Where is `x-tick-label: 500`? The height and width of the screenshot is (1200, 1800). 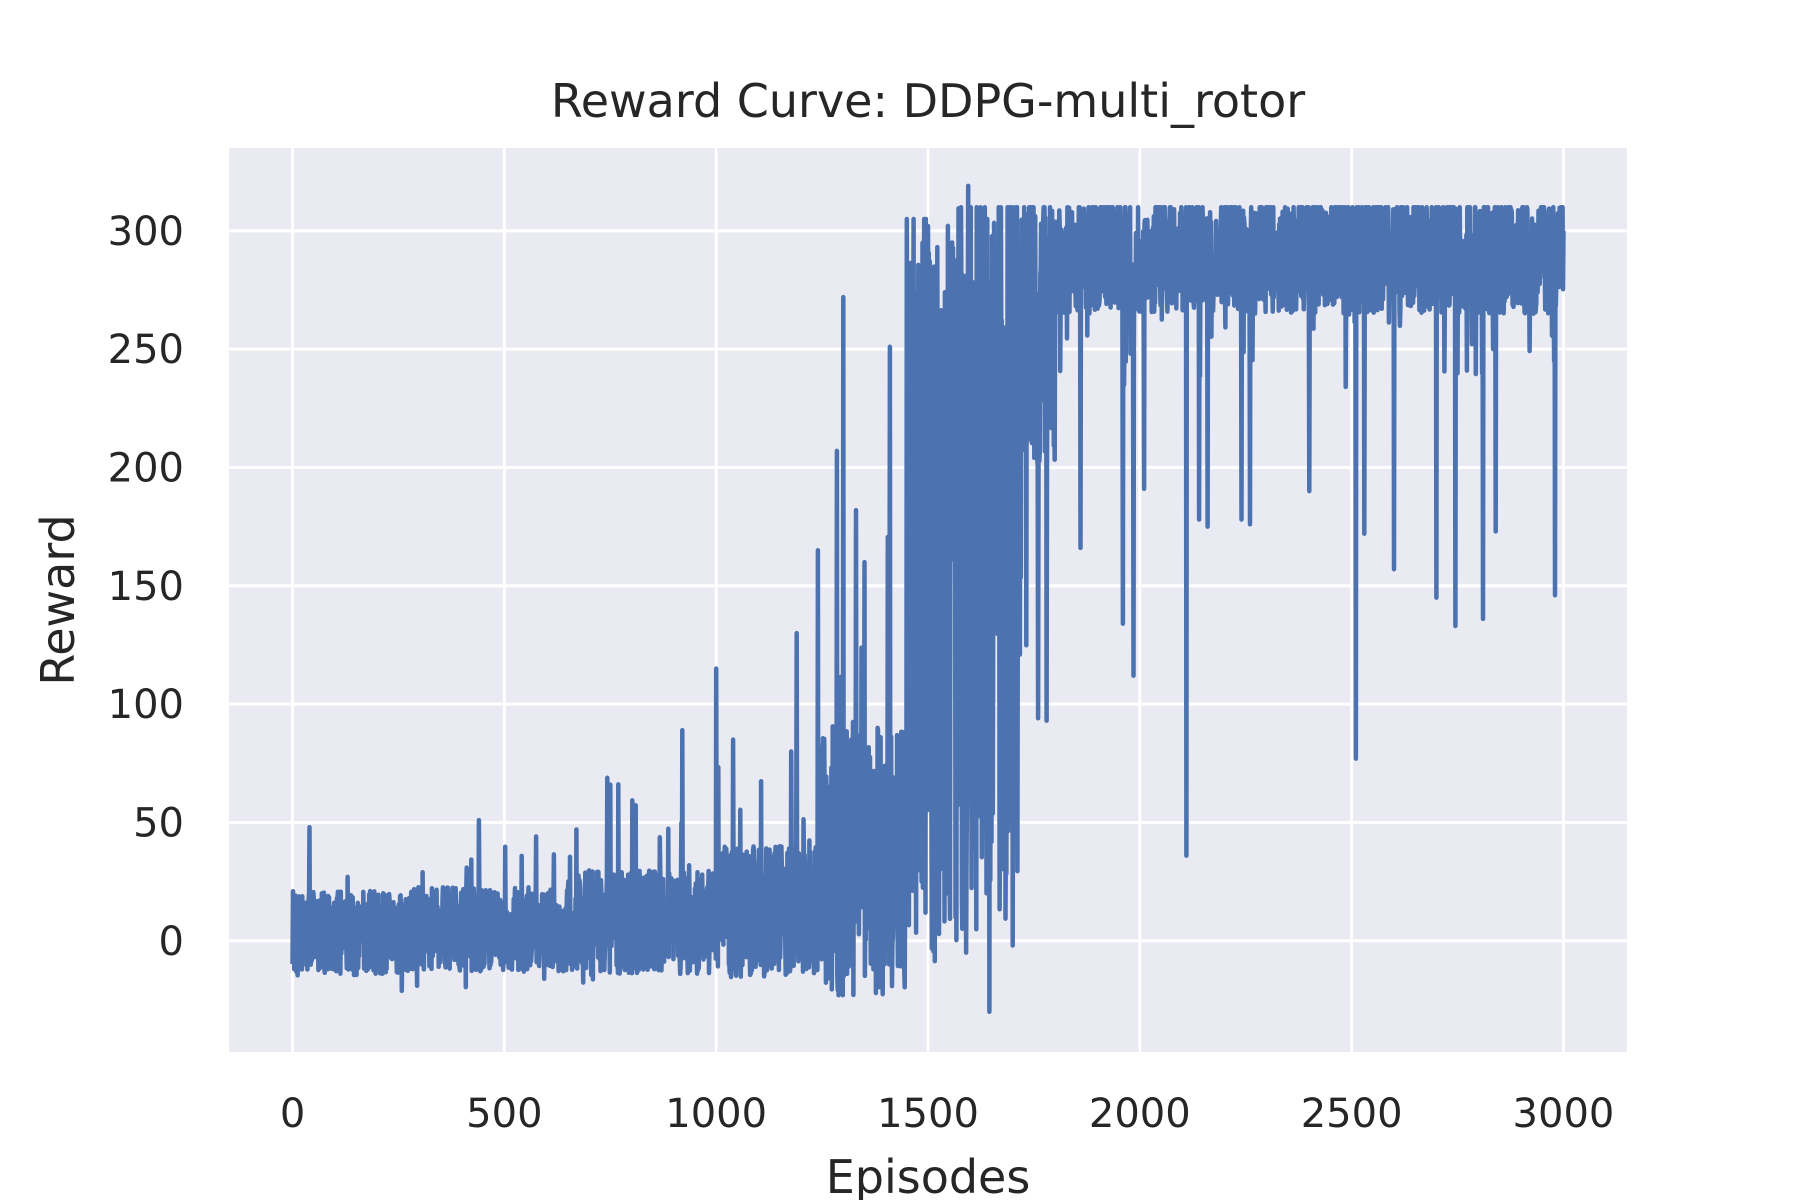 x-tick-label: 500 is located at coordinates (504, 1114).